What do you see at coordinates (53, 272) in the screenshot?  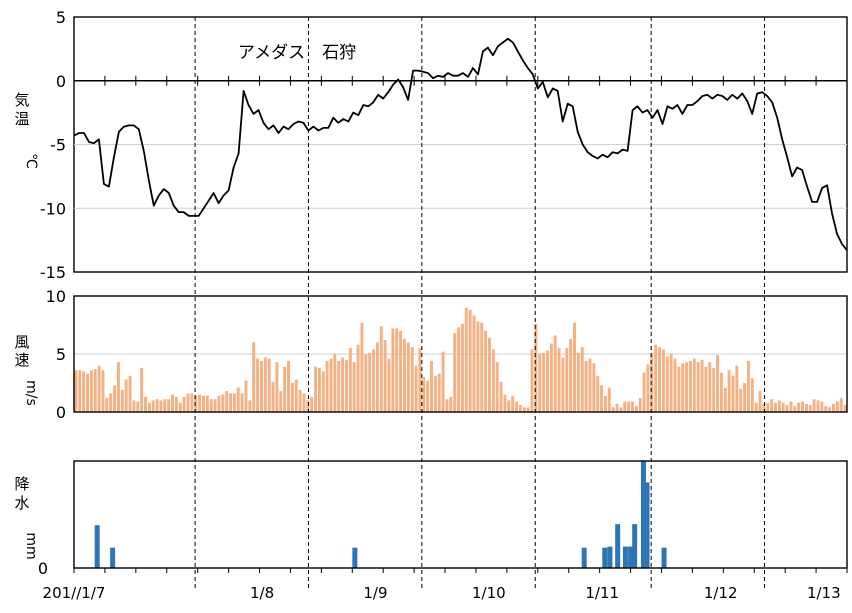 I see `temperature-y-tick-label: -15` at bounding box center [53, 272].